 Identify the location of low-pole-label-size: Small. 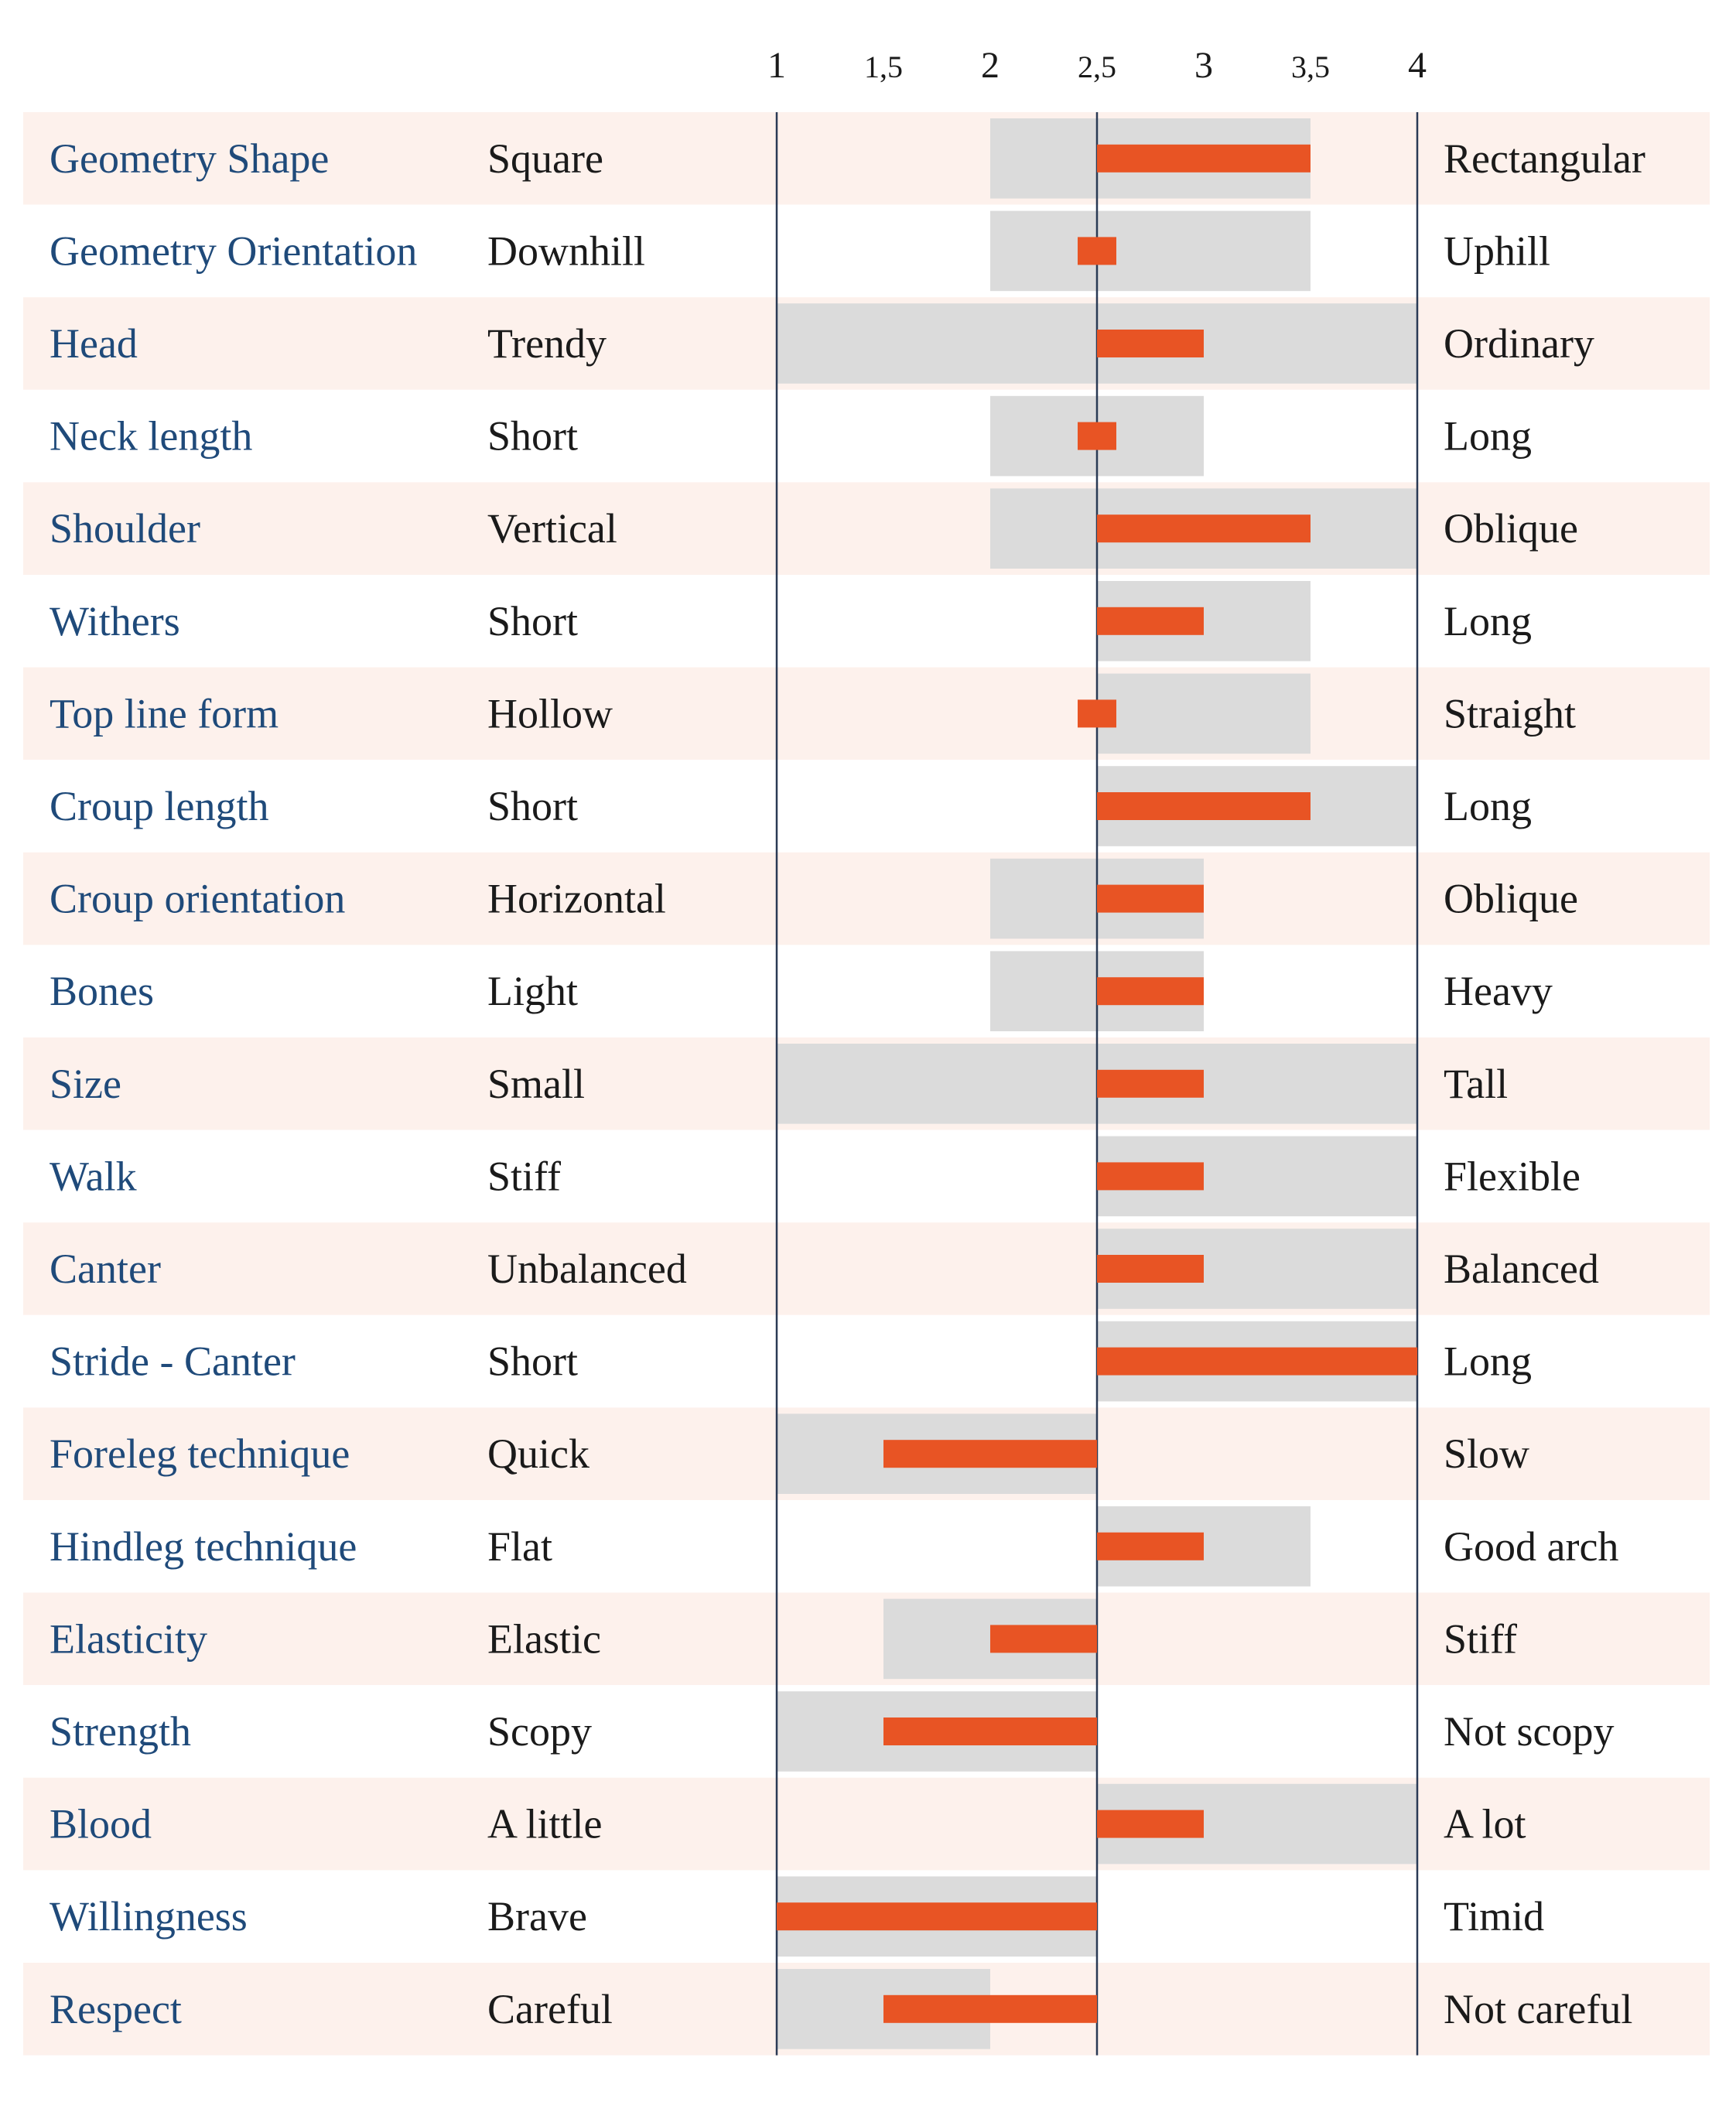
(536, 1084).